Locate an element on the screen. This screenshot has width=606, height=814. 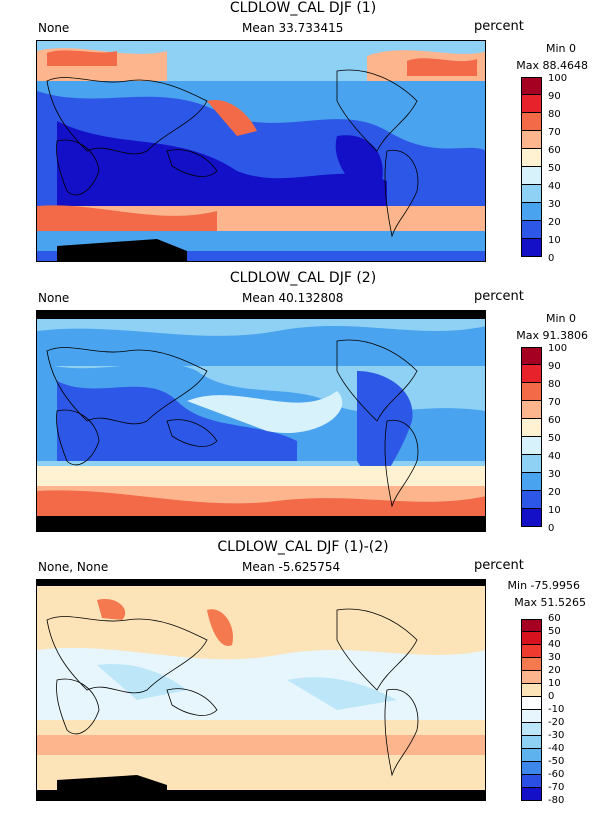
colorbar-tick-label: -10 is located at coordinates (556, 709).